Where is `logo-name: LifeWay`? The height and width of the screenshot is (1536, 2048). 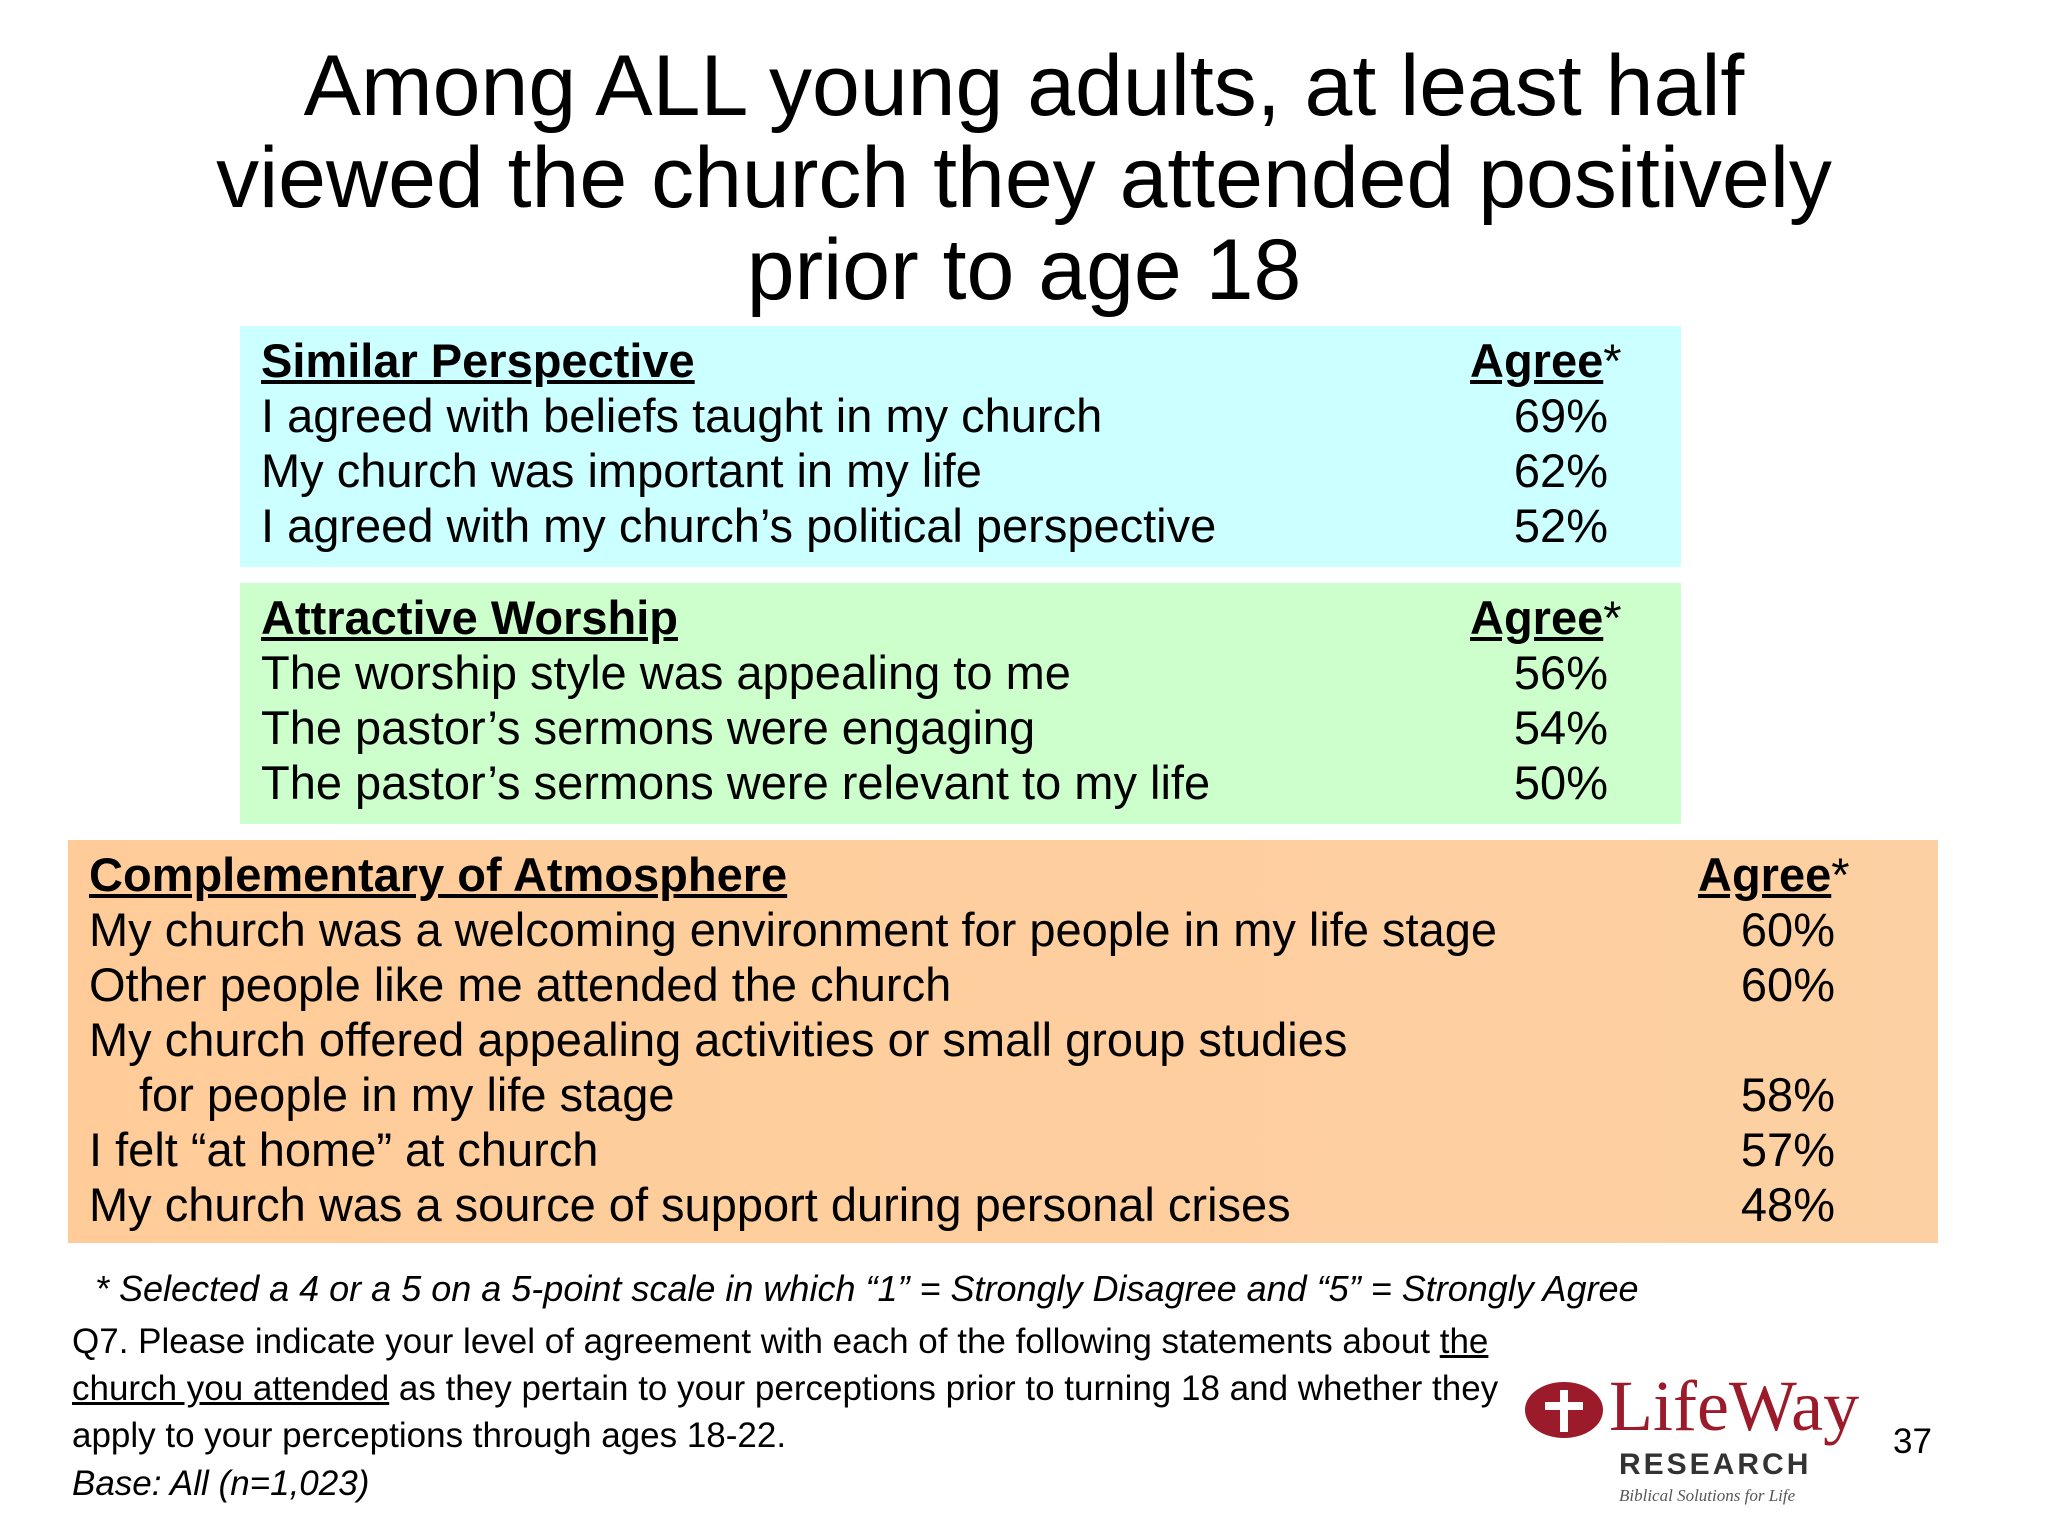
logo-name: LifeWay is located at coordinates (1734, 1406).